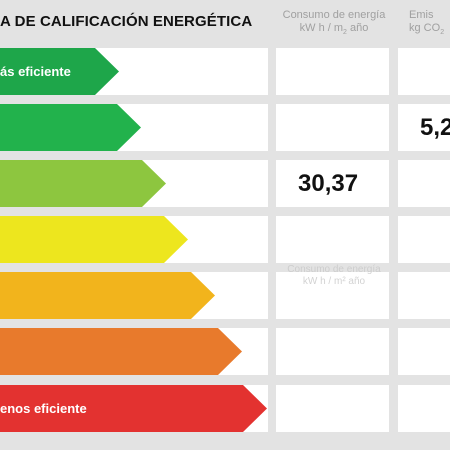 The width and height of the screenshot is (450, 450). Describe the element at coordinates (334, 29) in the screenshot. I see `consumo-header-line2: kW h / m2 año` at that location.